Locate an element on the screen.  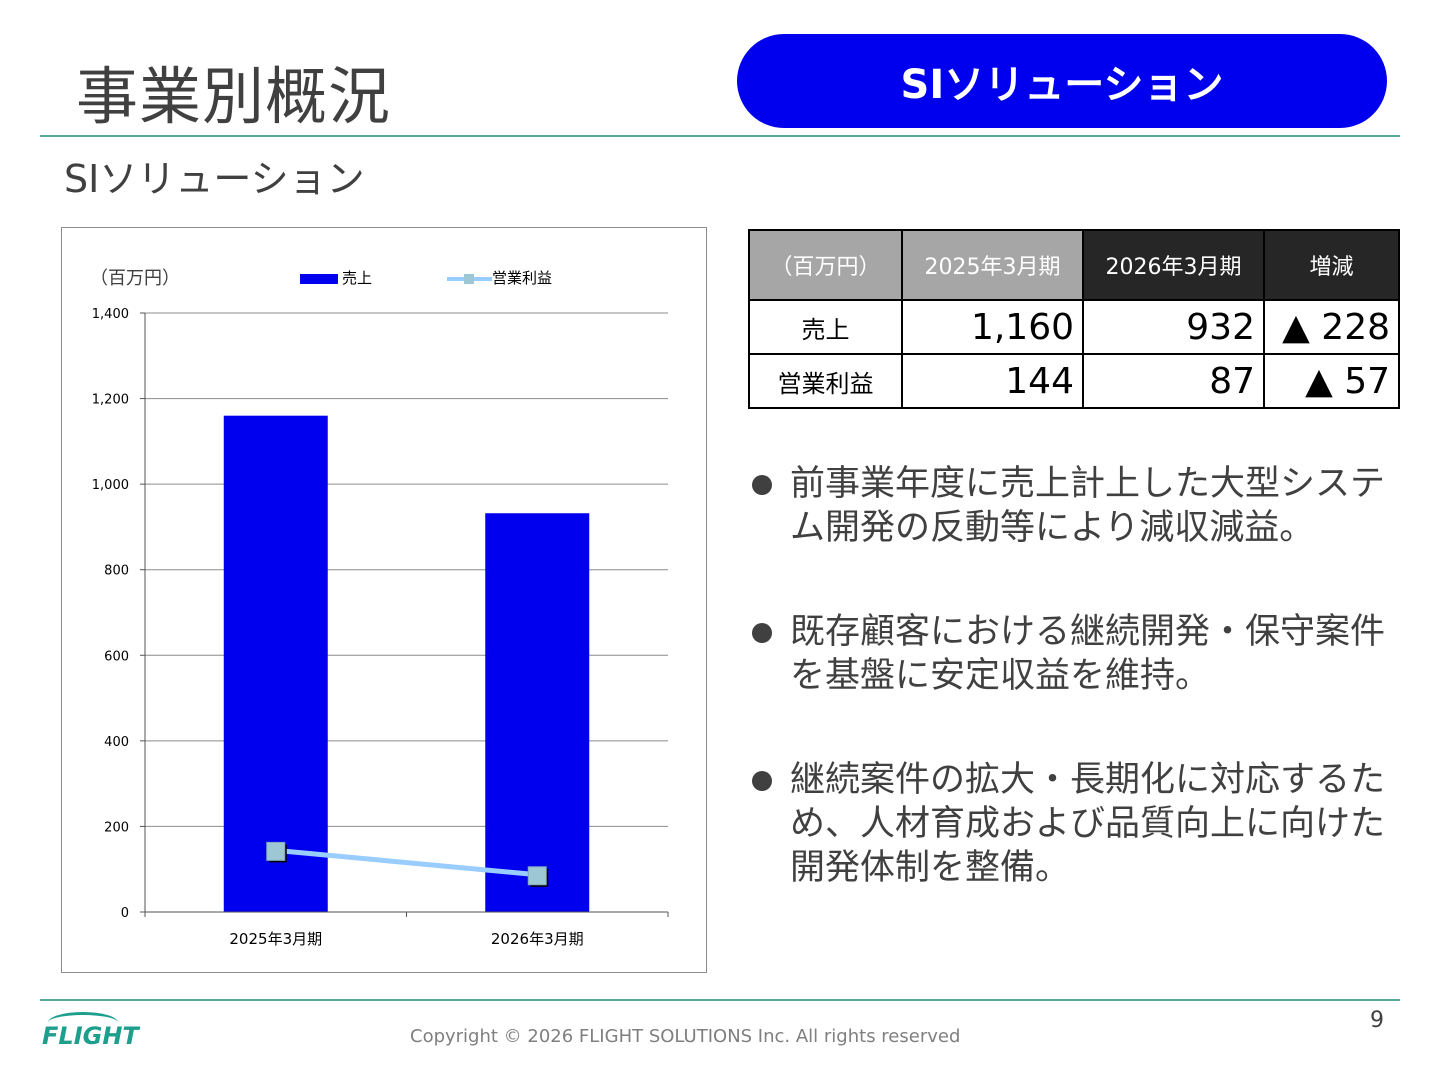
row-label: 営業利益 is located at coordinates (825, 381).